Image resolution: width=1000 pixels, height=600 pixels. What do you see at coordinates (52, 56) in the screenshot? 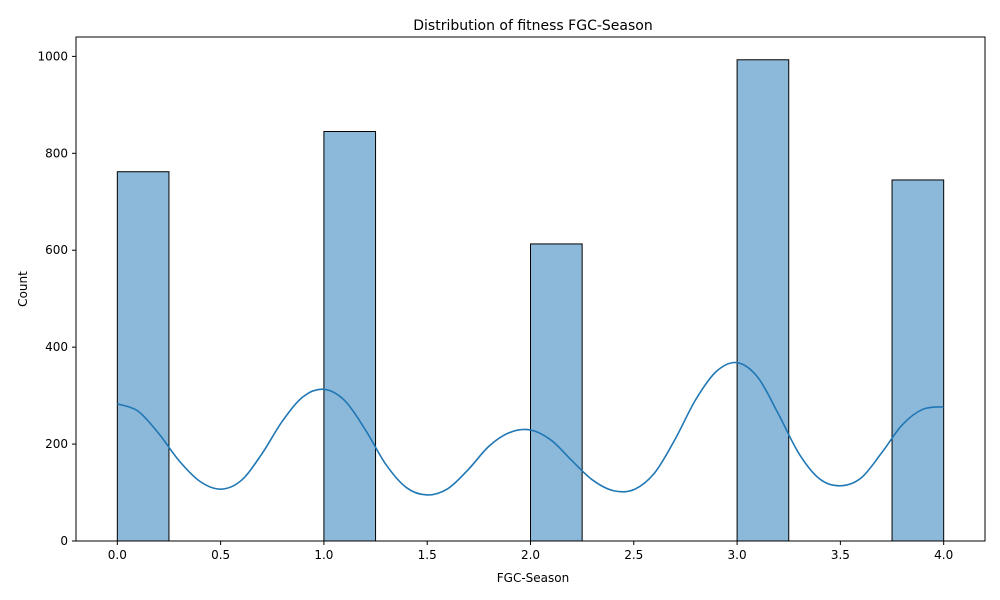
I see `y-tick-label: 1000` at bounding box center [52, 56].